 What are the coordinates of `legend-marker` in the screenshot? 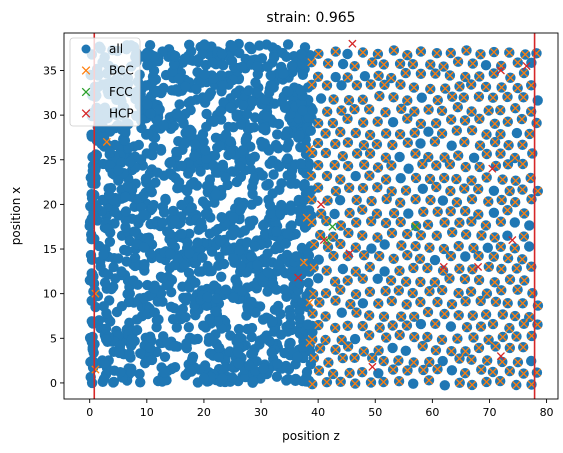 It's located at (86, 113).